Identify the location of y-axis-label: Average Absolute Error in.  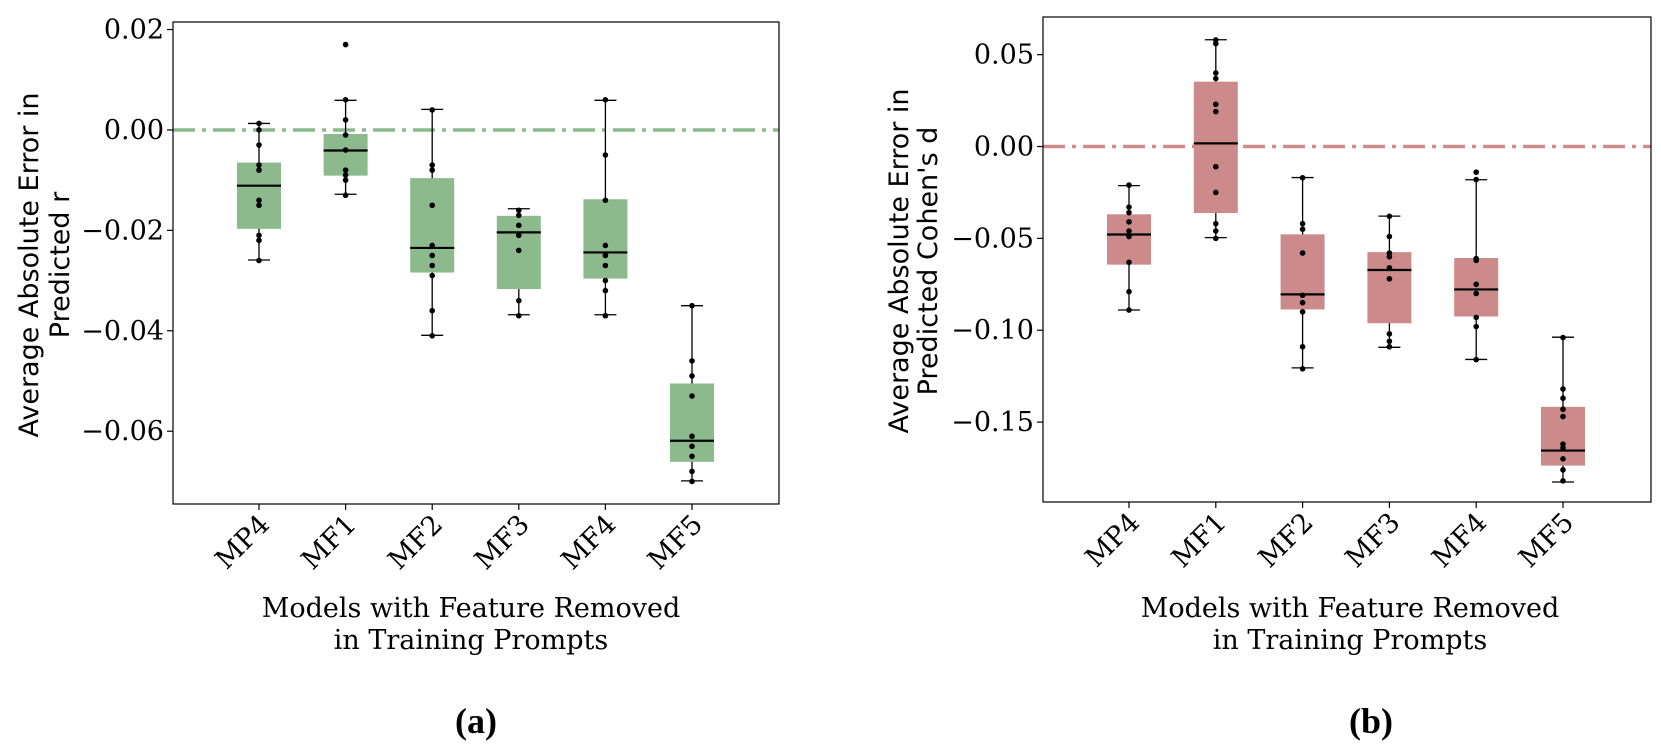
(899, 260).